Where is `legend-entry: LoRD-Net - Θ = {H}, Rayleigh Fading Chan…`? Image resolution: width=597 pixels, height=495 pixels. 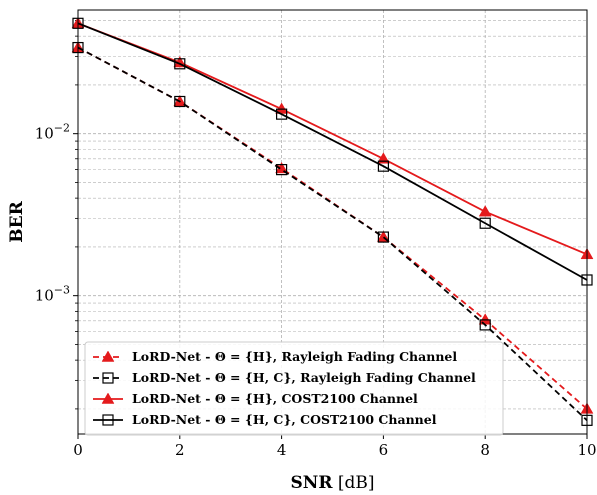
legend-entry: LoRD-Net - Θ = {H}, Rayleigh Fading Chan… is located at coordinates (275, 356).